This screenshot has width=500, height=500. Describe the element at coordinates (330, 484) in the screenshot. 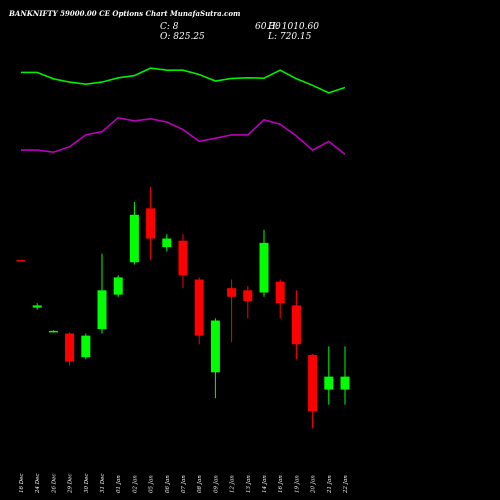

I see `x-tick-label: 21 Jan` at that location.